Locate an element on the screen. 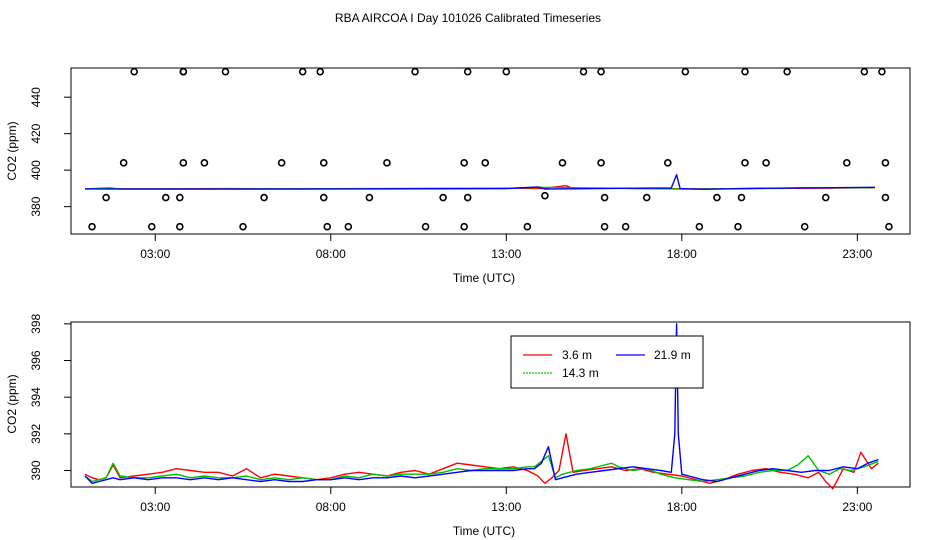  y-tick-label: 420 is located at coordinates (36, 133).